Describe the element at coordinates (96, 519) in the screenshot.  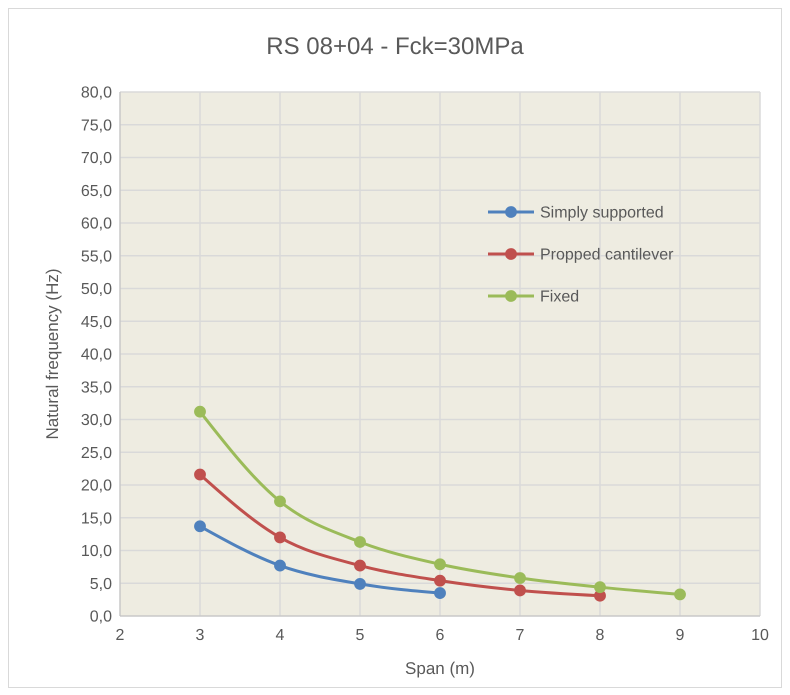
I see `y-tick-label: 15,0` at that location.